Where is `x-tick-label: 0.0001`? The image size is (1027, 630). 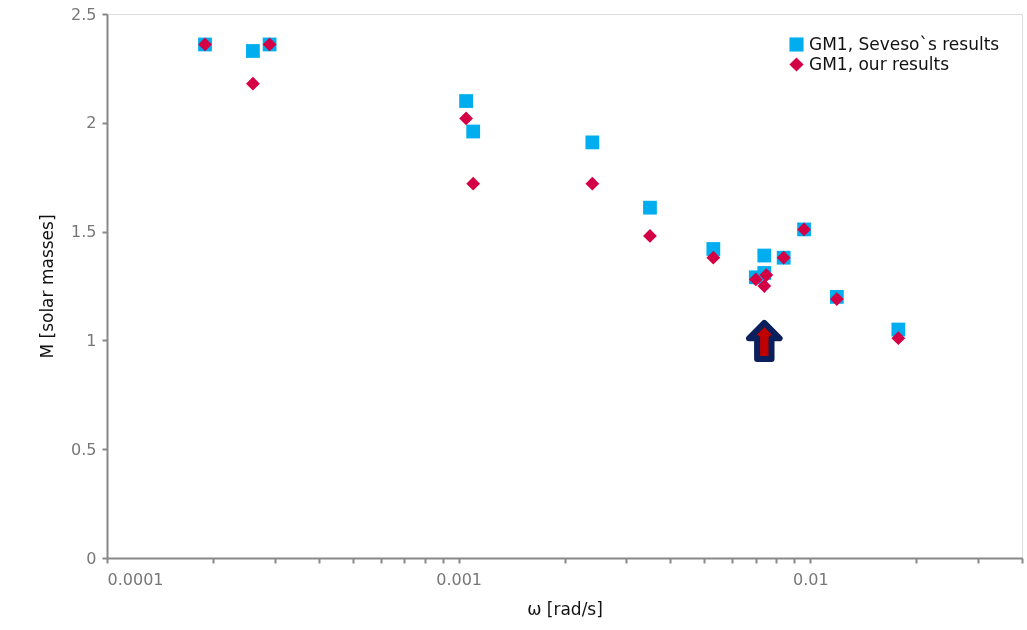
x-tick-label: 0.0001 is located at coordinates (135, 579).